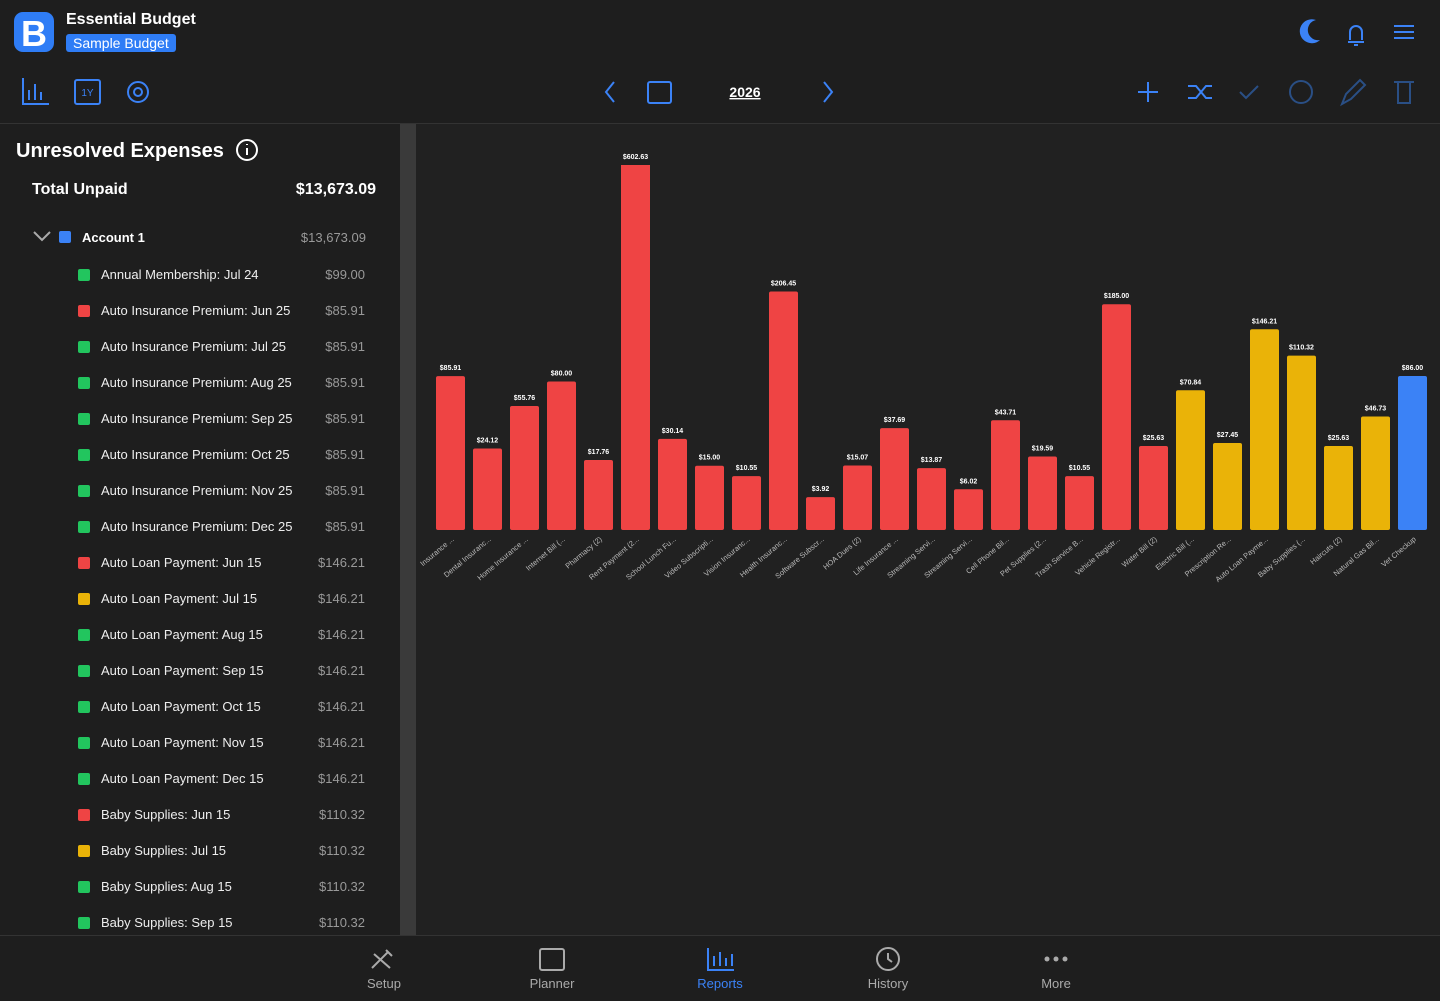 This screenshot has height=1001, width=1440. I want to click on expense-name: Auto Loan Payment: Nov 15, so click(182, 742).